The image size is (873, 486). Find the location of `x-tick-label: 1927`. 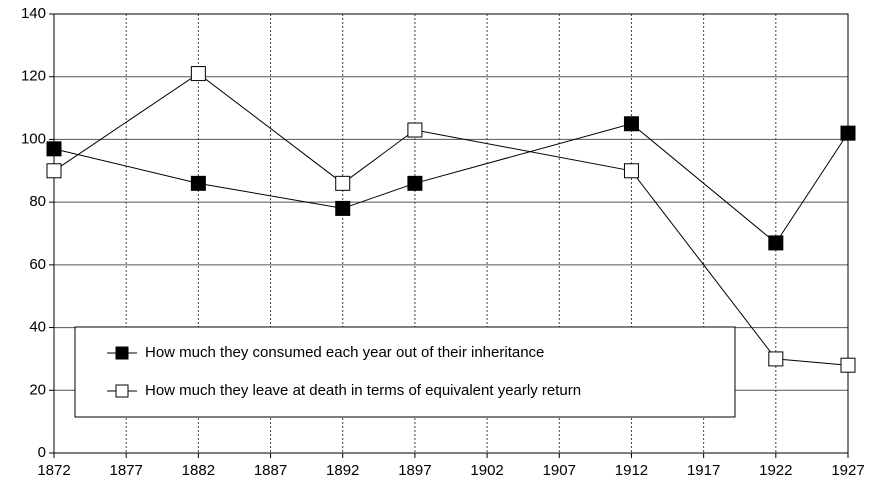

x-tick-label: 1927 is located at coordinates (847, 470).